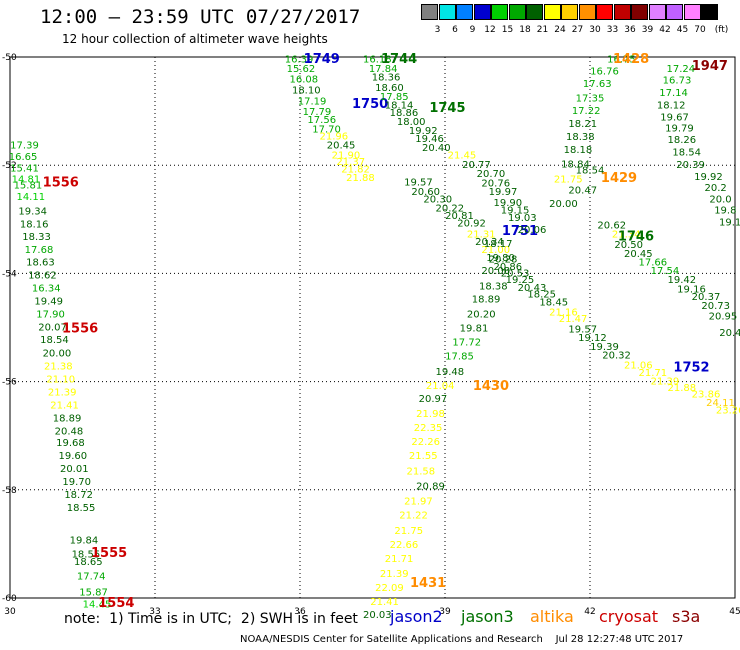  What do you see at coordinates (708, 177) in the screenshot?
I see `swh-value: 19.92` at bounding box center [708, 177].